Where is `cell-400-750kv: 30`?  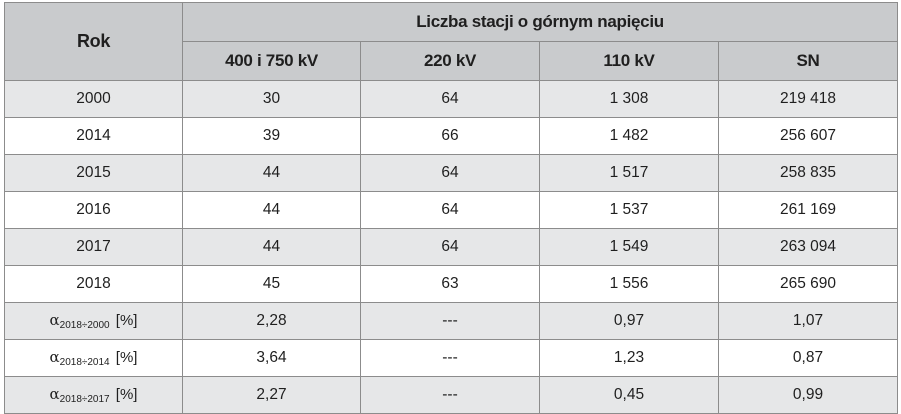
cell-400-750kv: 30 is located at coordinates (271, 99).